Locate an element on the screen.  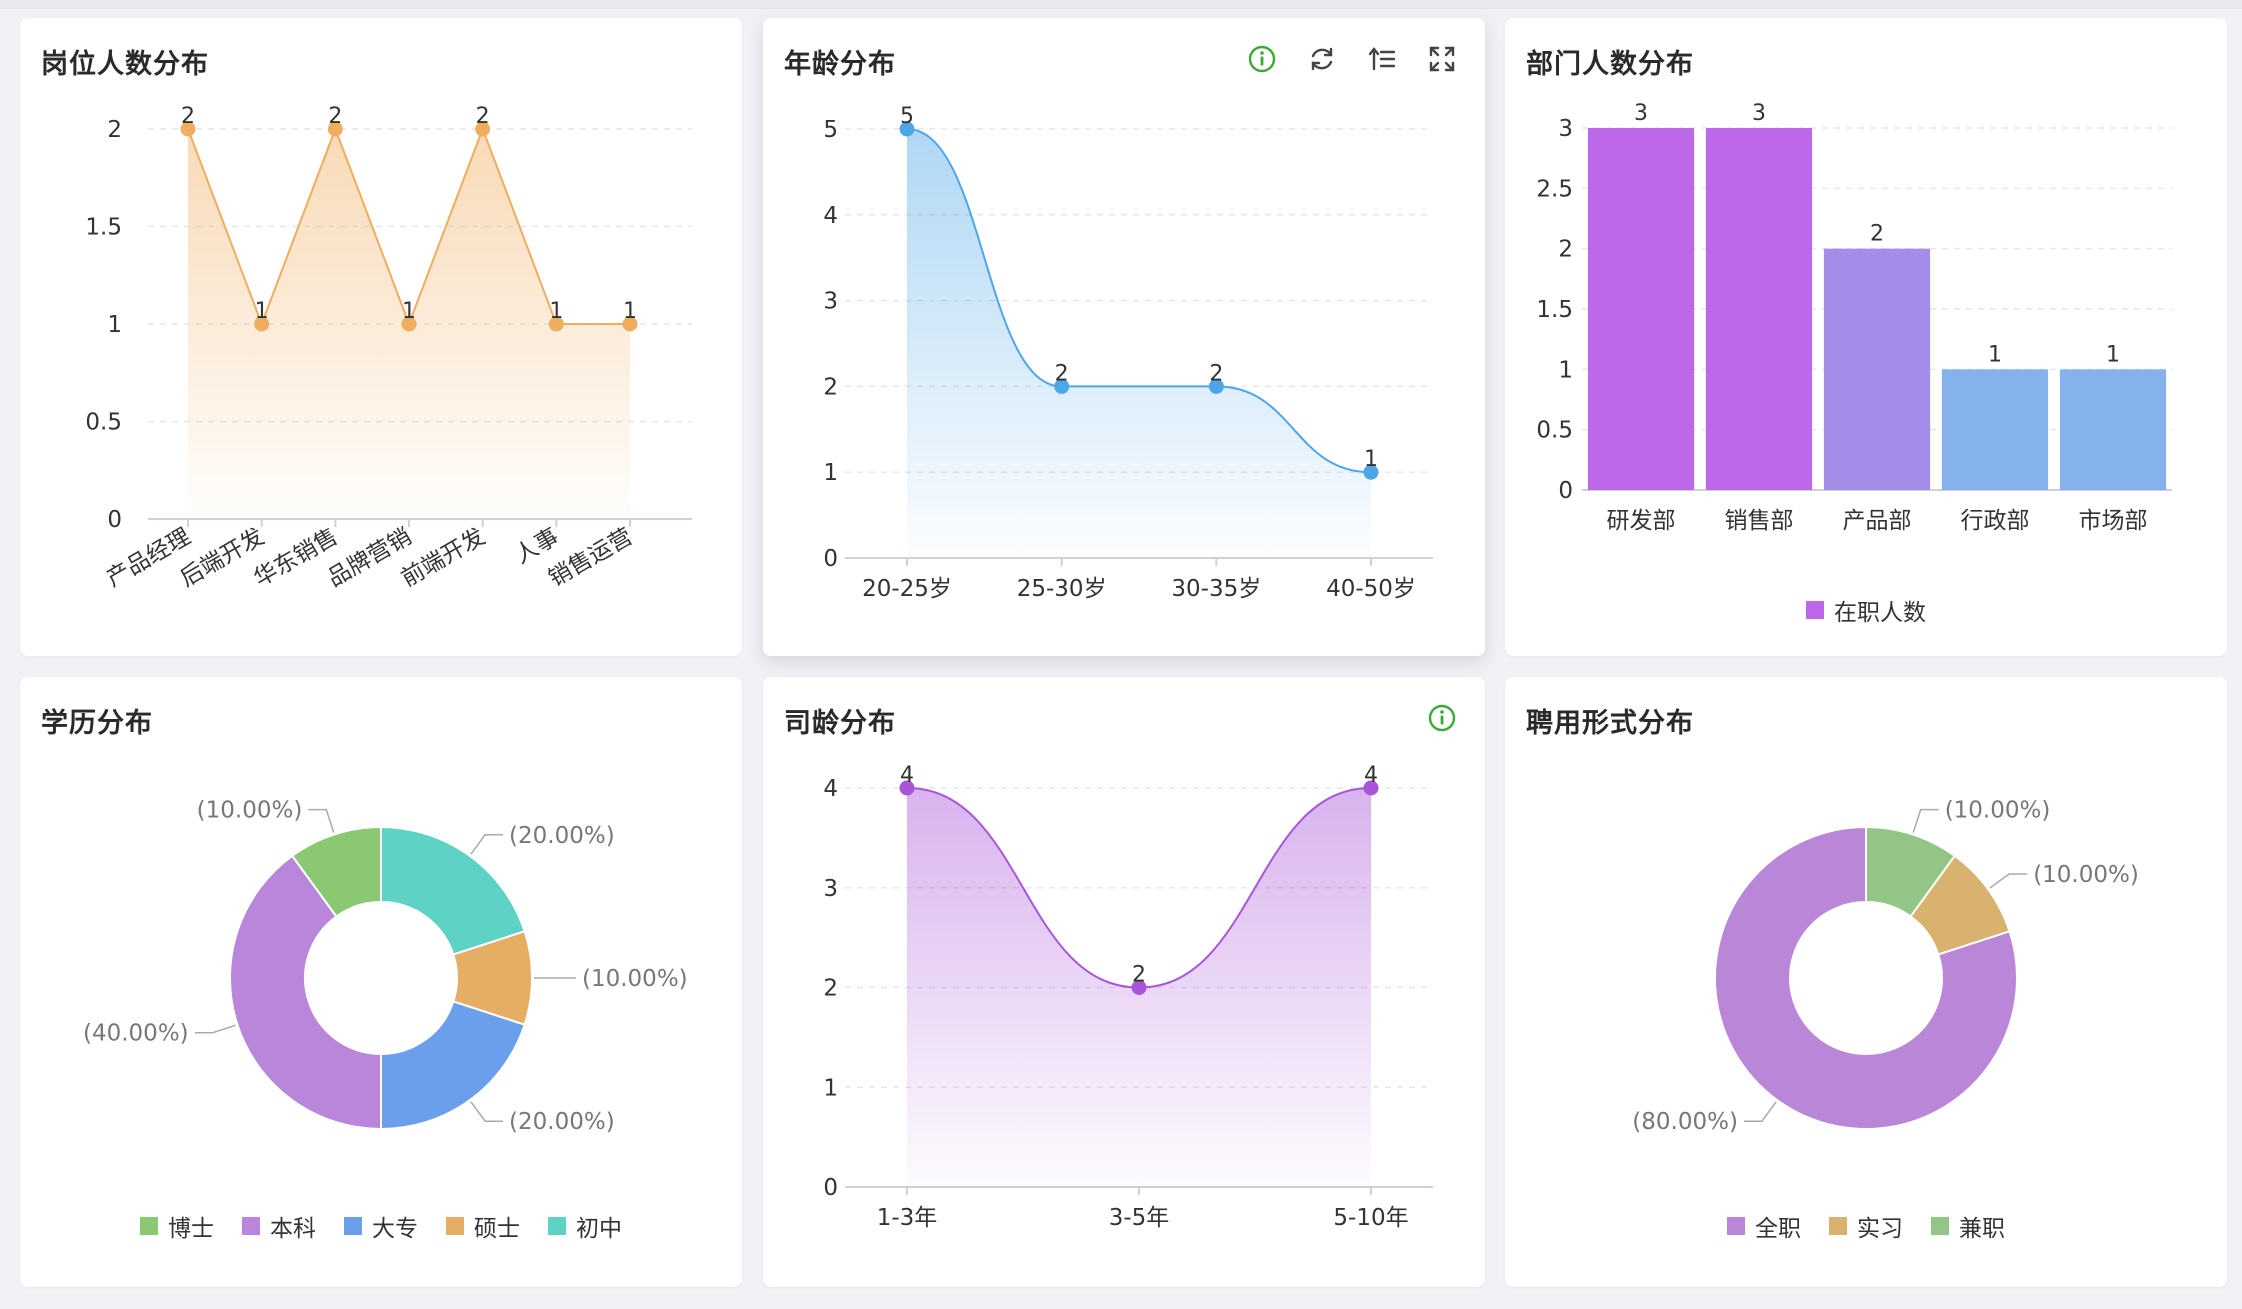
chart-legend: 全职 实习 兼职 is located at coordinates (1866, 1226).